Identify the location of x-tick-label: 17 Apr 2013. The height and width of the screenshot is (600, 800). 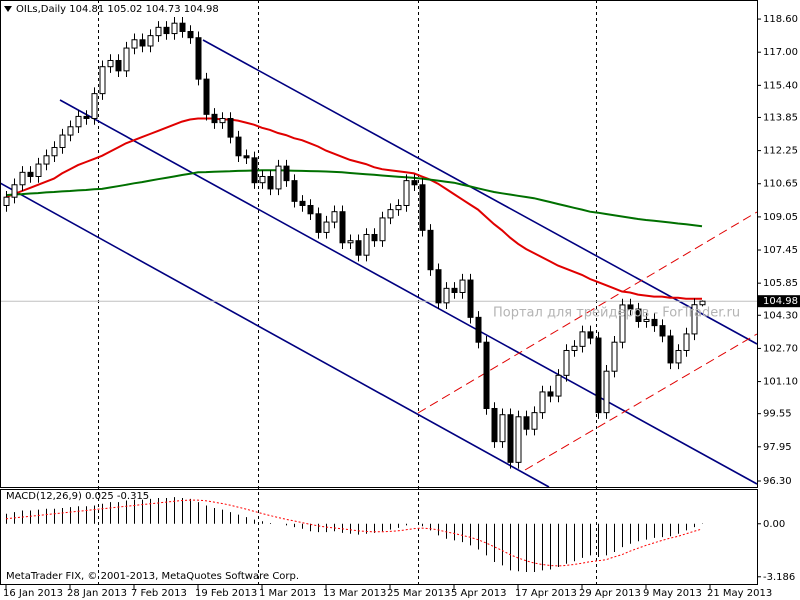
(546, 593).